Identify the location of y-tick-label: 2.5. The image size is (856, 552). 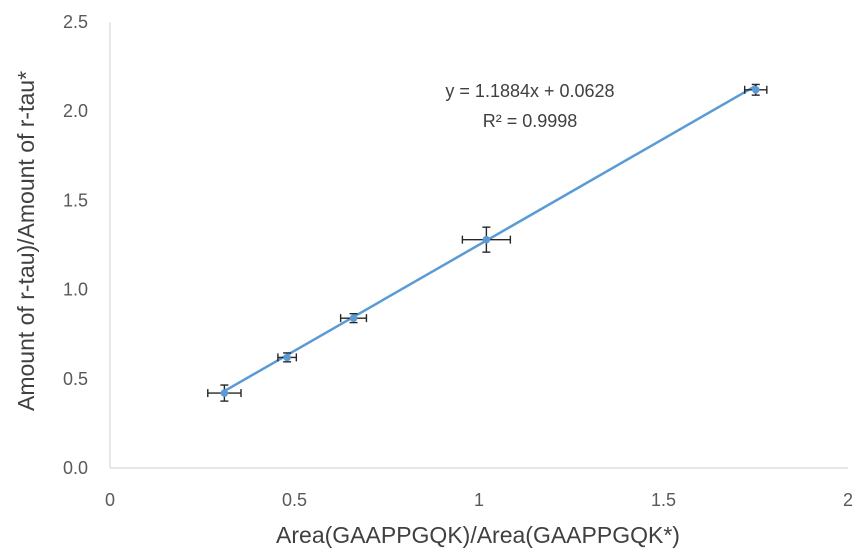
(75, 22).